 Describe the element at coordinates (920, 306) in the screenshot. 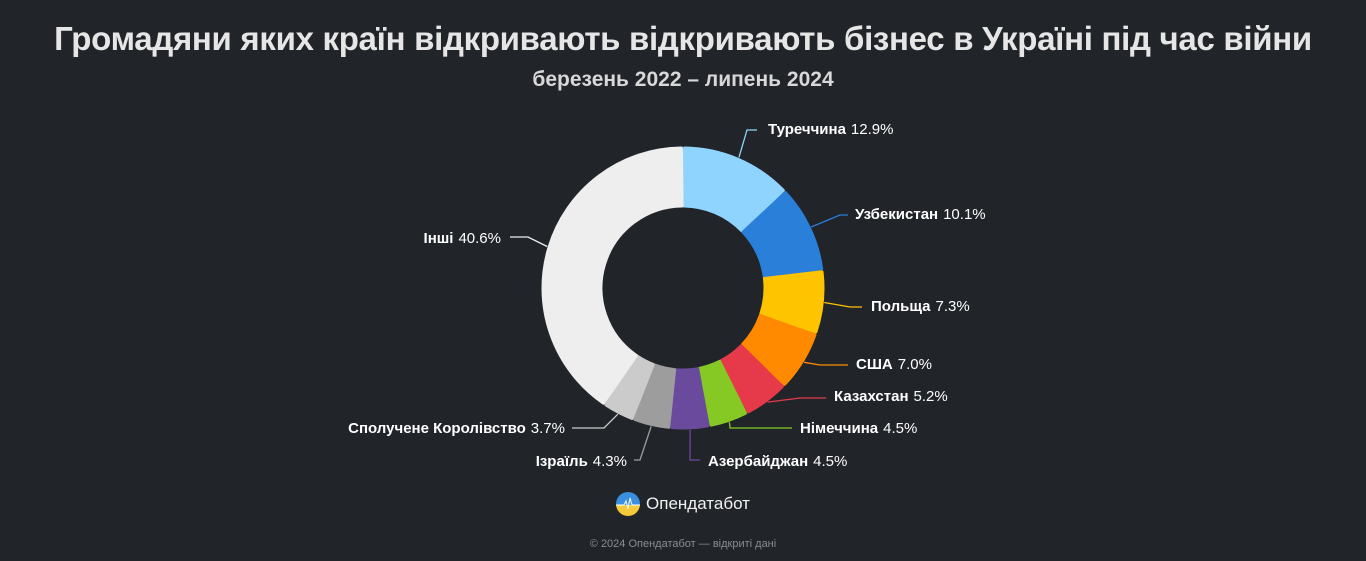

I see `label-poland: Польща 7.3%` at that location.